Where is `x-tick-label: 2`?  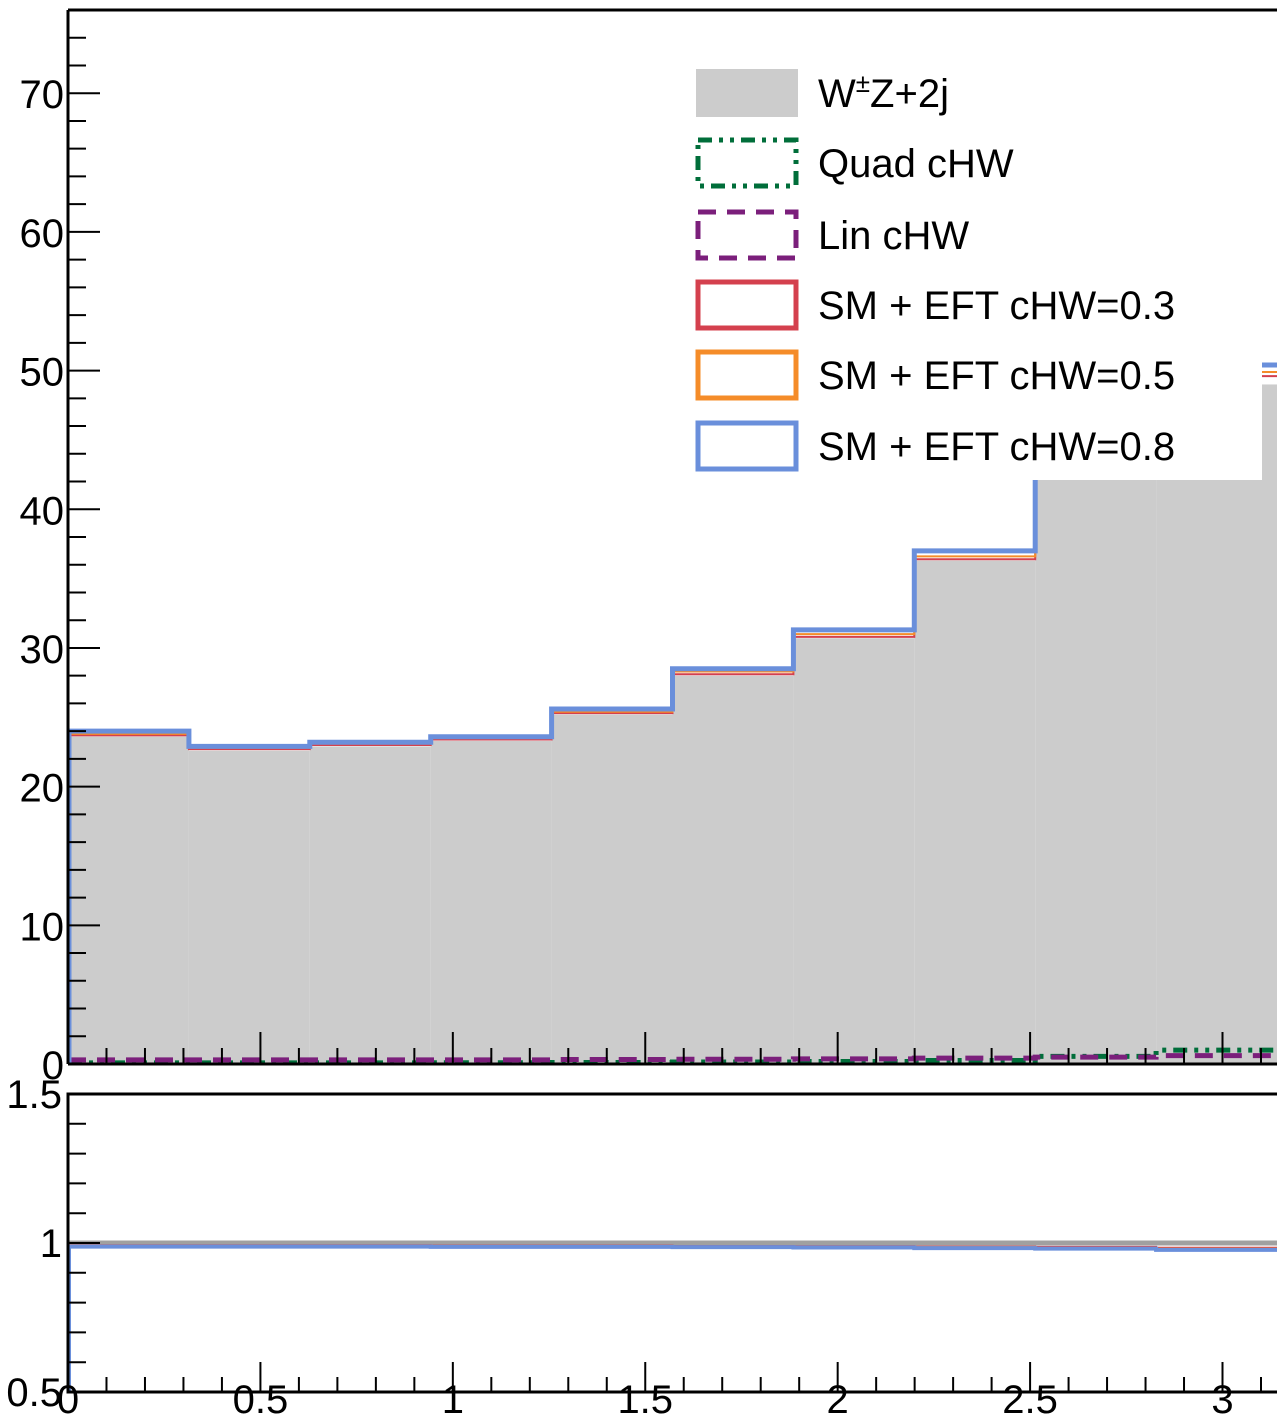
x-tick-label: 2 is located at coordinates (838, 1398).